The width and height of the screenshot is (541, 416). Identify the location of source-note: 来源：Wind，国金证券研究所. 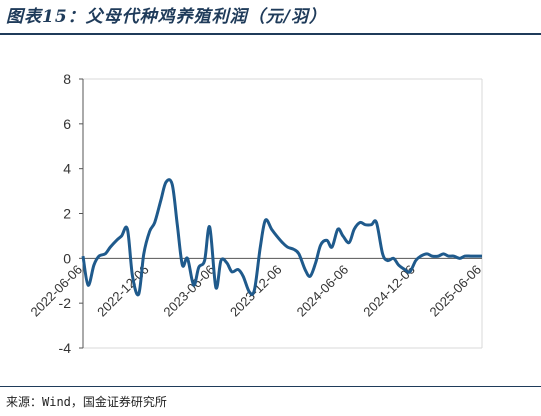
(86, 402).